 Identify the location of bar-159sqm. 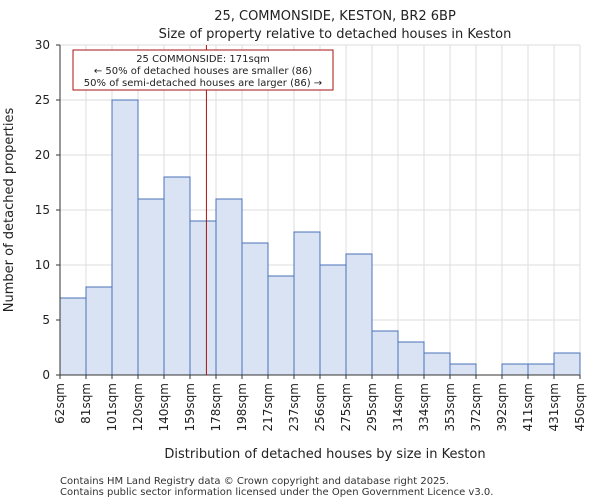
(203, 298).